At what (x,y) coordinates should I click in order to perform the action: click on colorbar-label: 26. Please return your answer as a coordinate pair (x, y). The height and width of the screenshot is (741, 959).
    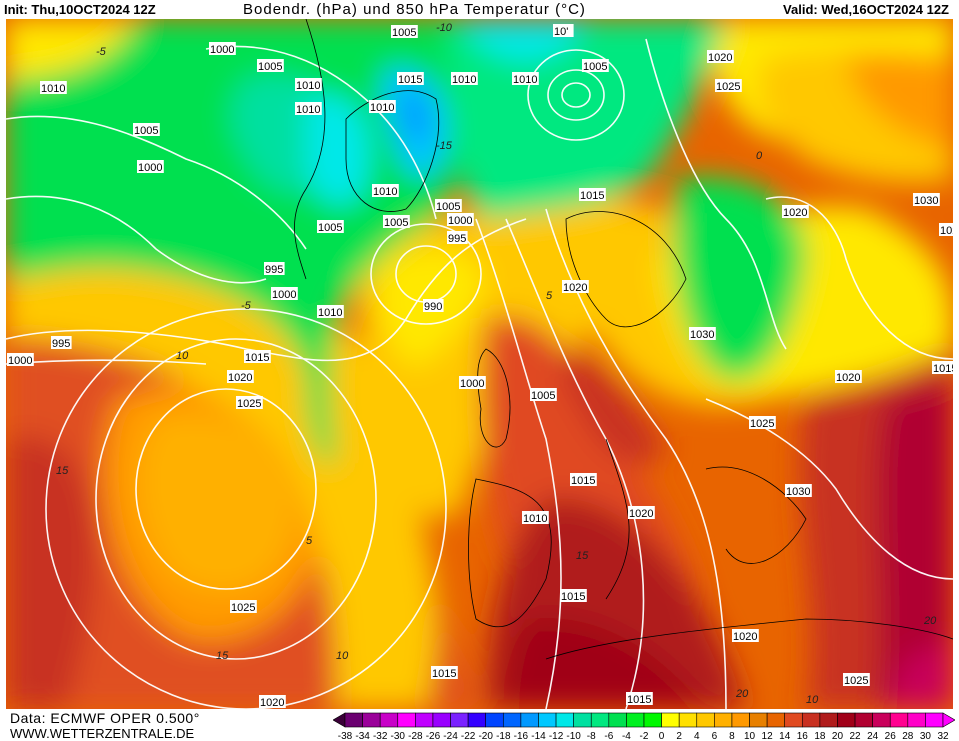
    Looking at the image, I should click on (891, 736).